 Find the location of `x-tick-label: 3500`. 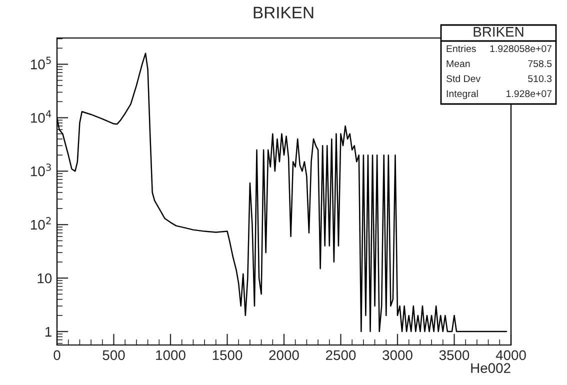

x-tick-label: 3500 is located at coordinates (454, 355).